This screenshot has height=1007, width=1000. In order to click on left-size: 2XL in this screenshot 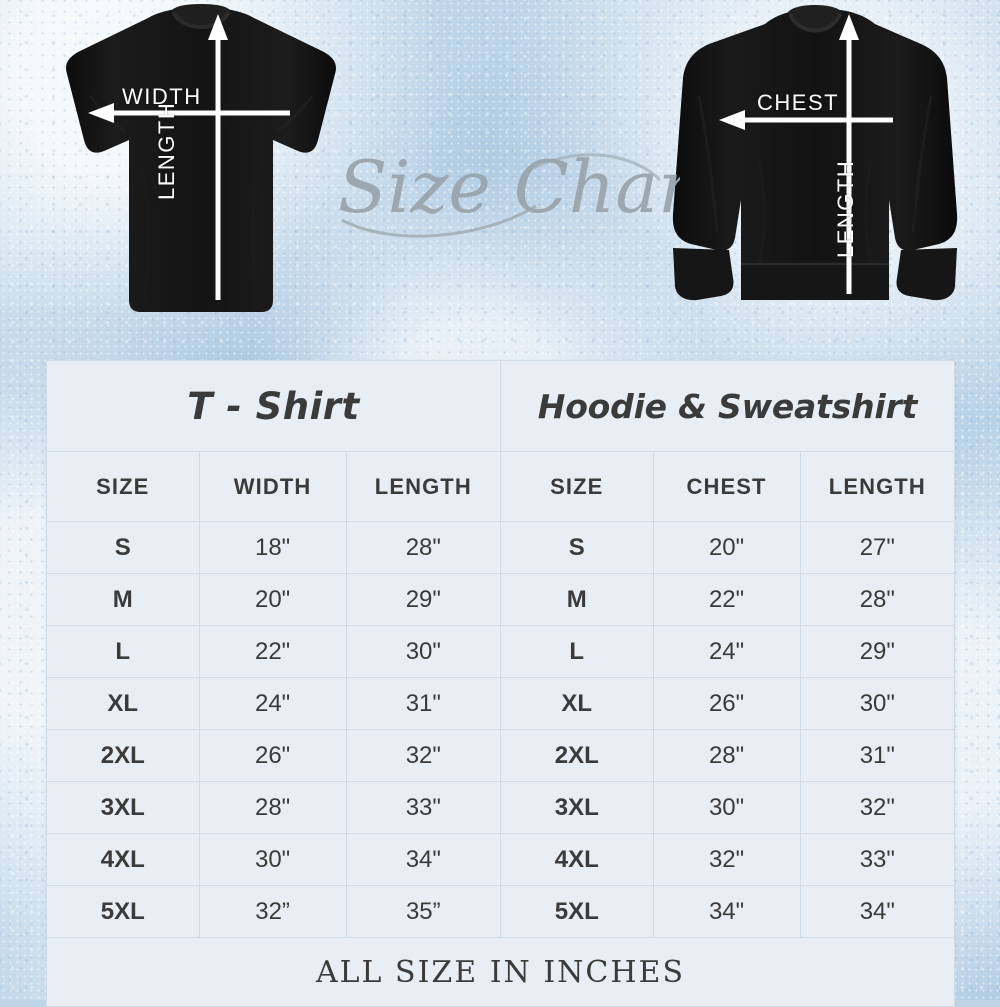, I will do `click(123, 755)`.